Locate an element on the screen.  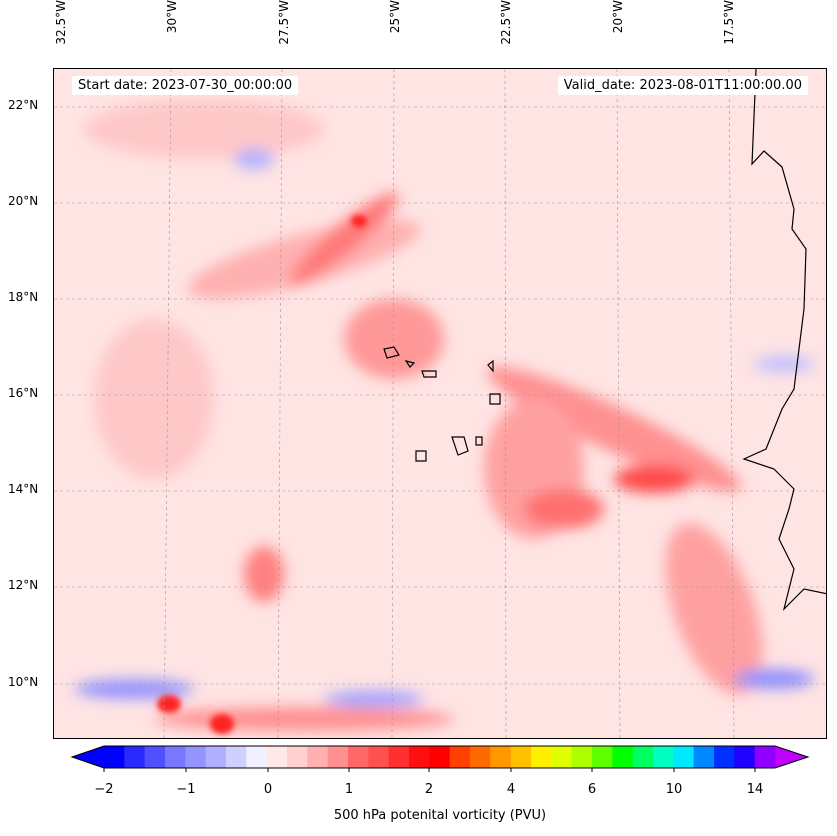
lat-label: 16°N is located at coordinates (23, 393).